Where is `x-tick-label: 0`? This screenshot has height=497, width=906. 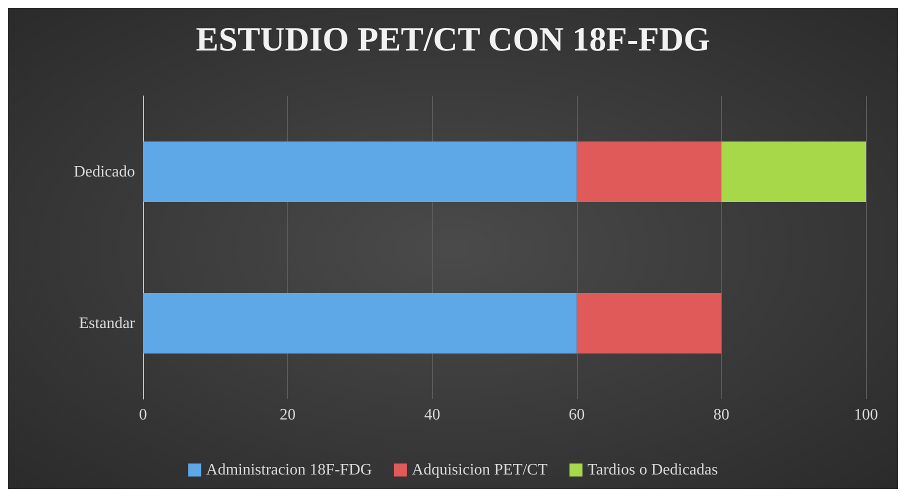 x-tick-label: 0 is located at coordinates (143, 415).